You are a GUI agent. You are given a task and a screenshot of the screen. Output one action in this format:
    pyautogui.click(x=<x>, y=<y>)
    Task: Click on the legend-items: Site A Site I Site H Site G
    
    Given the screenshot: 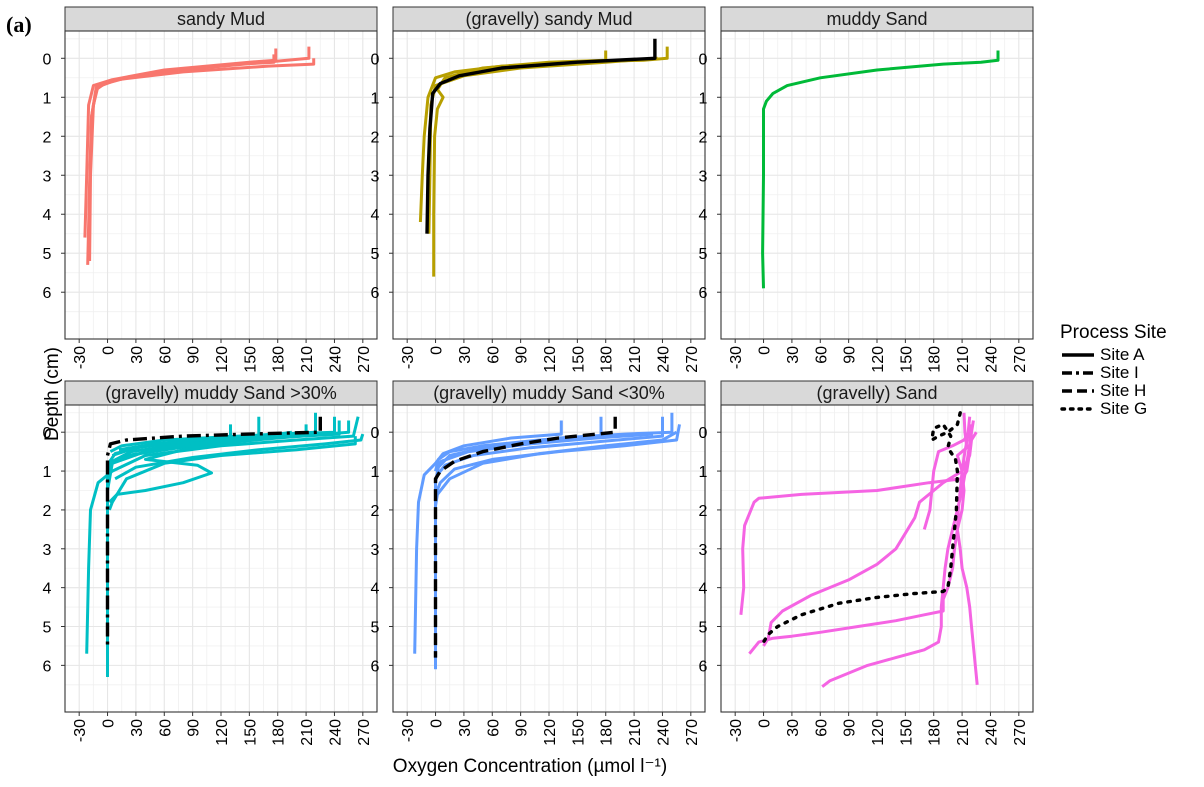 What is the action you would take?
    pyautogui.click(x=1130, y=382)
    